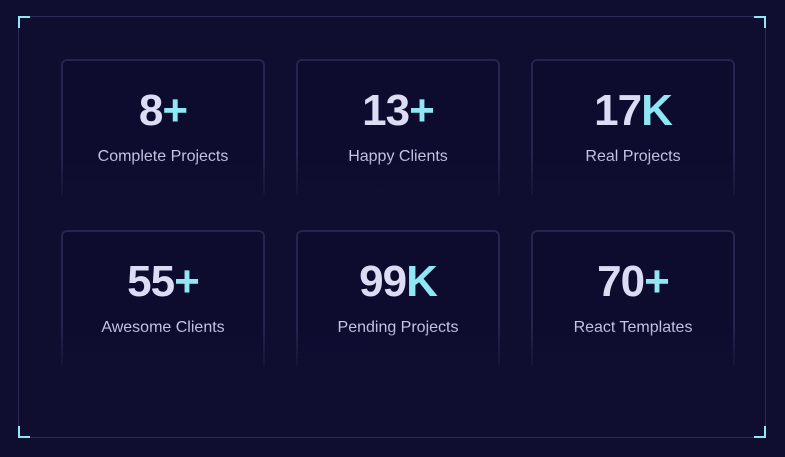 The image size is (785, 457). I want to click on stat-value: 8+, so click(163, 111).